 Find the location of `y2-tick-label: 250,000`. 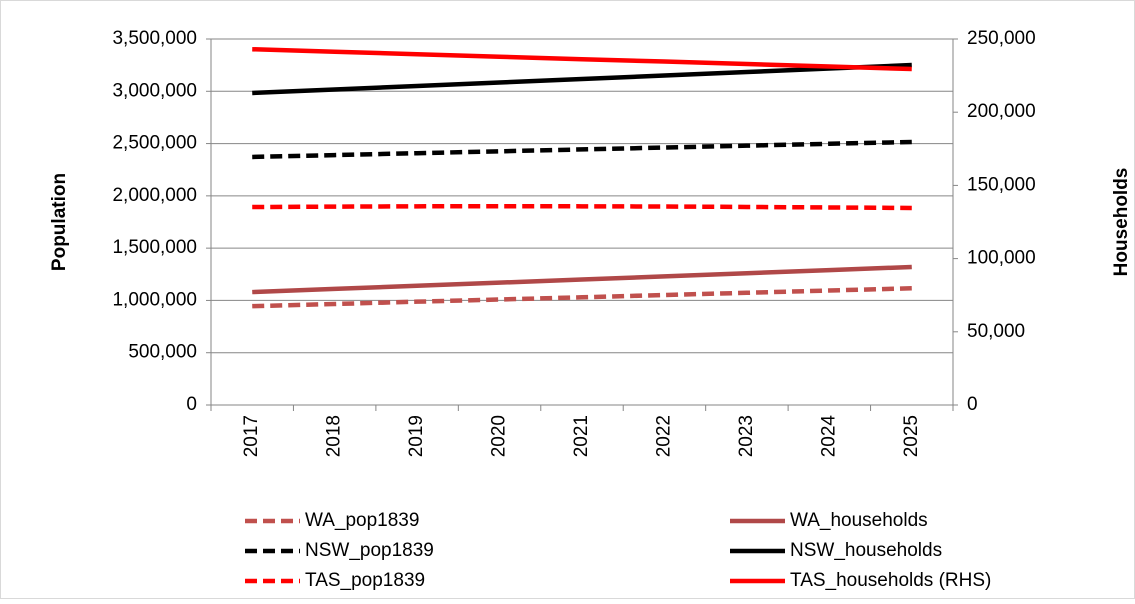

y2-tick-label: 250,000 is located at coordinates (1001, 38).